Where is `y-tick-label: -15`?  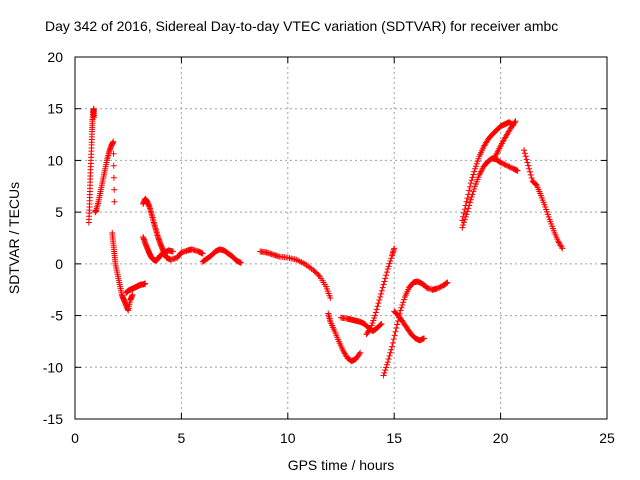
y-tick-label: -15 is located at coordinates (53, 419).